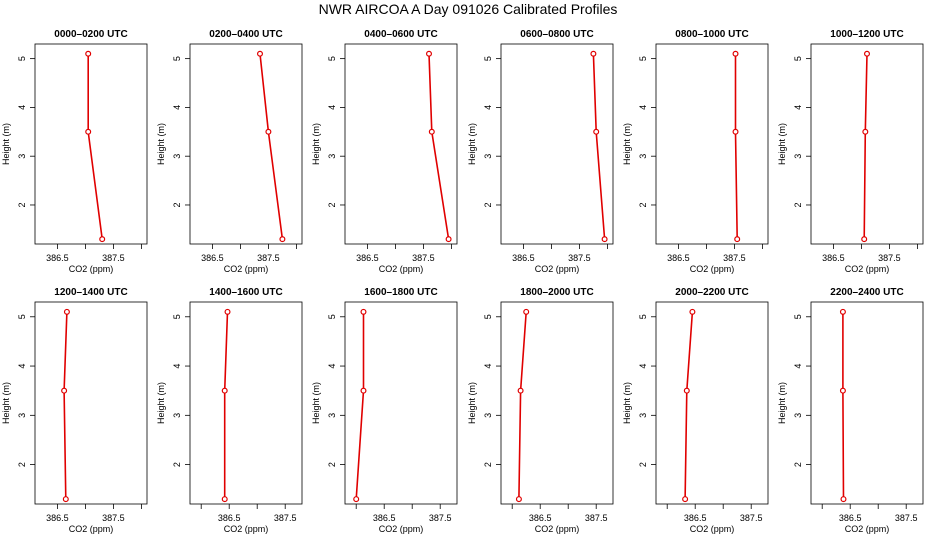 The image size is (936, 540). What do you see at coordinates (866, 292) in the screenshot?
I see `panel-title: 2200–2400 UTC` at bounding box center [866, 292].